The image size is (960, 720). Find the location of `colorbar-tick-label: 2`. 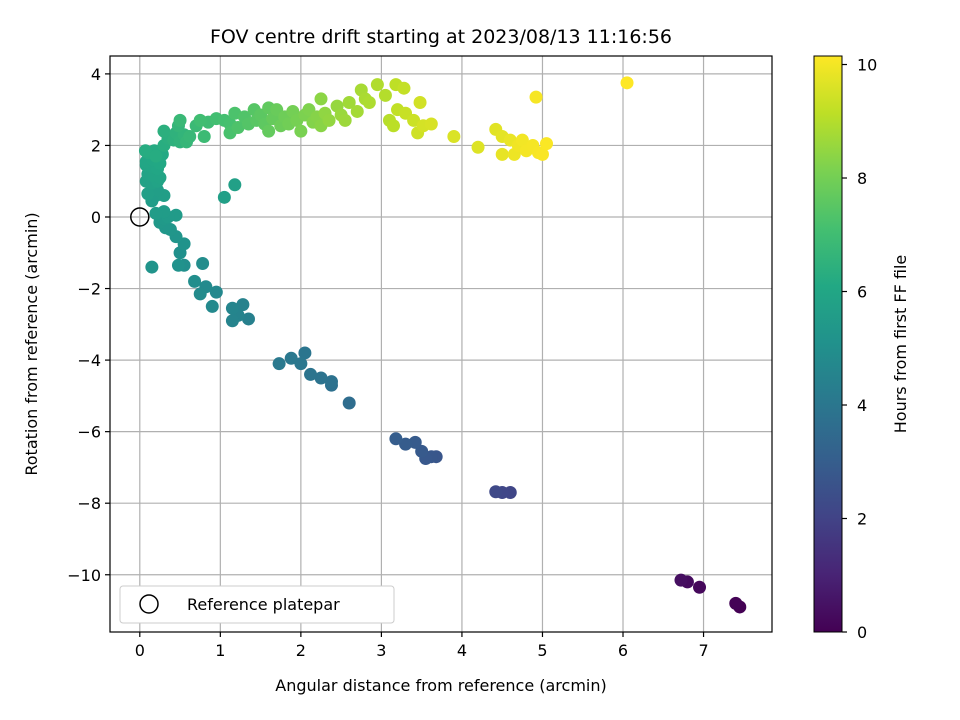

colorbar-tick-label: 2 is located at coordinates (862, 519).